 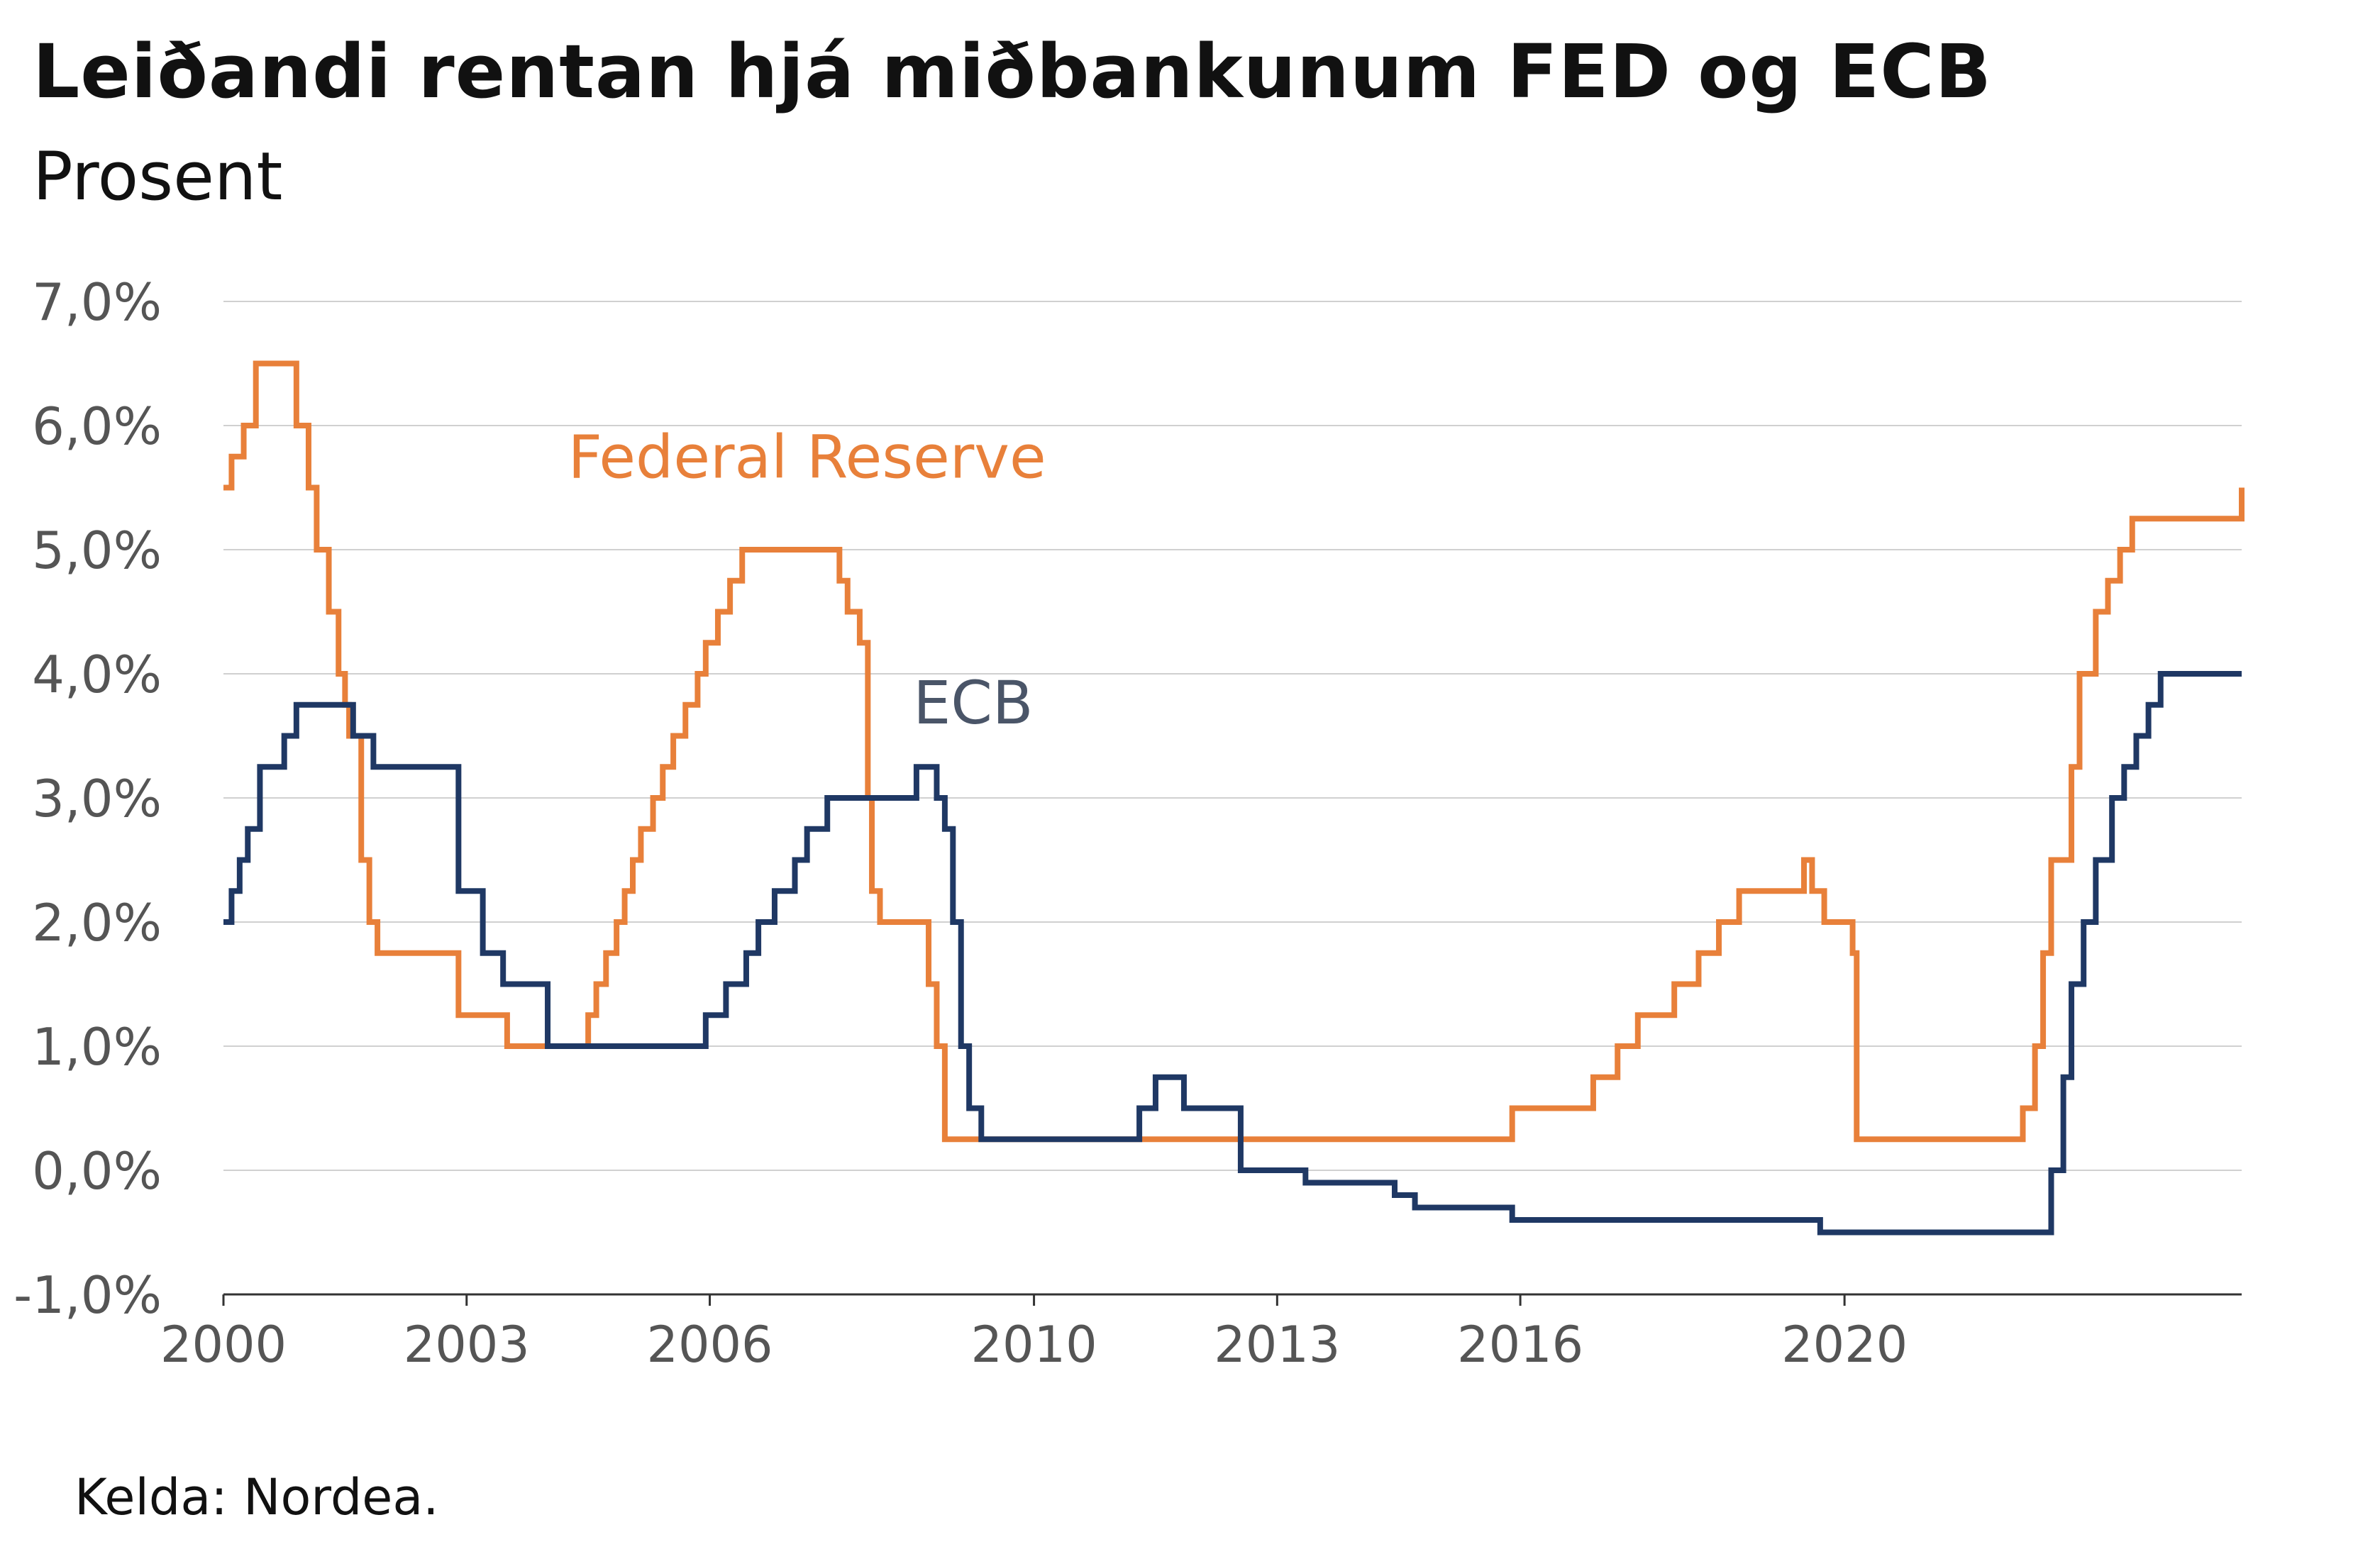 What do you see at coordinates (97, 923) in the screenshot?
I see `y-tick-label: 2,0%` at bounding box center [97, 923].